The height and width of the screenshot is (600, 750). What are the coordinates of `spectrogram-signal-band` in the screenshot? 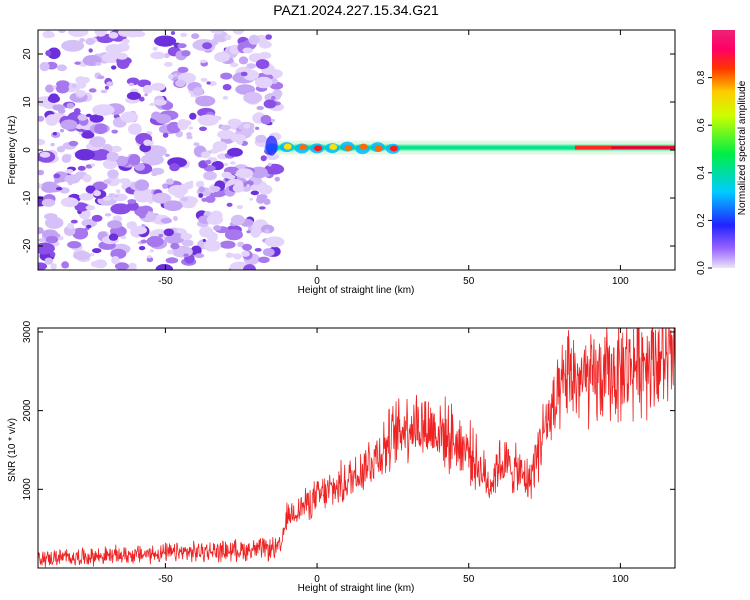 It's located at (469, 145).